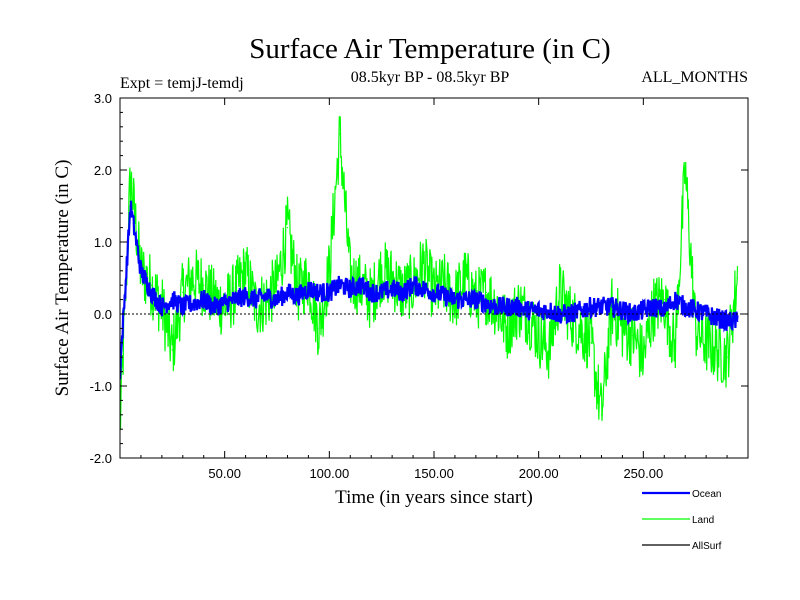 The height and width of the screenshot is (600, 800). Describe the element at coordinates (103, 98) in the screenshot. I see `y-tick-label: 3.0` at that location.